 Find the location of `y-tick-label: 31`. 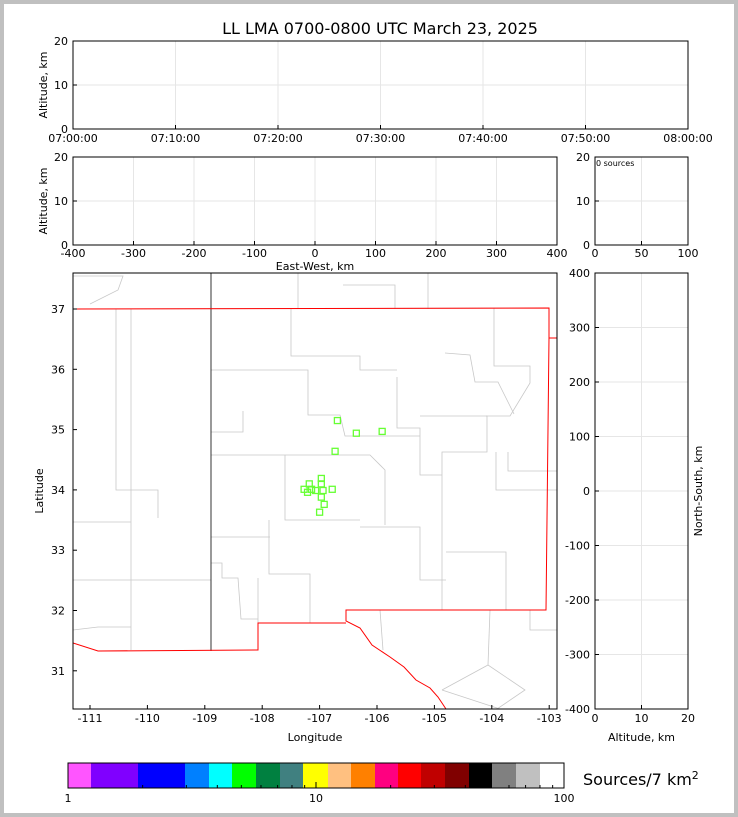

y-tick-label: 31 is located at coordinates (58, 671).